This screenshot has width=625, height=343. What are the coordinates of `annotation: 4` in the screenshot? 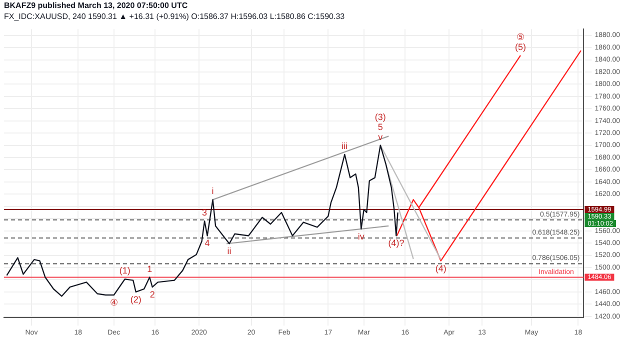 It's located at (207, 243).